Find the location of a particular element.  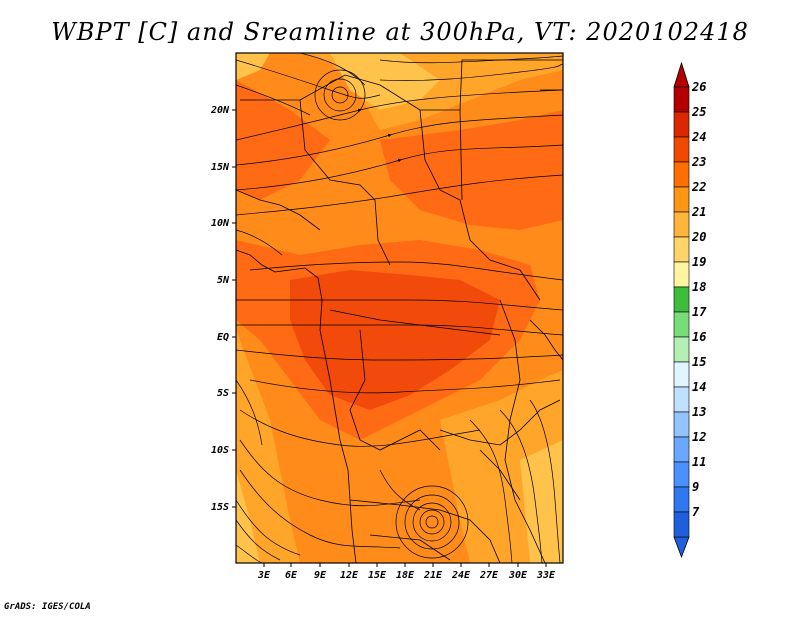

lat-label: 15S is located at coordinates (220, 507).